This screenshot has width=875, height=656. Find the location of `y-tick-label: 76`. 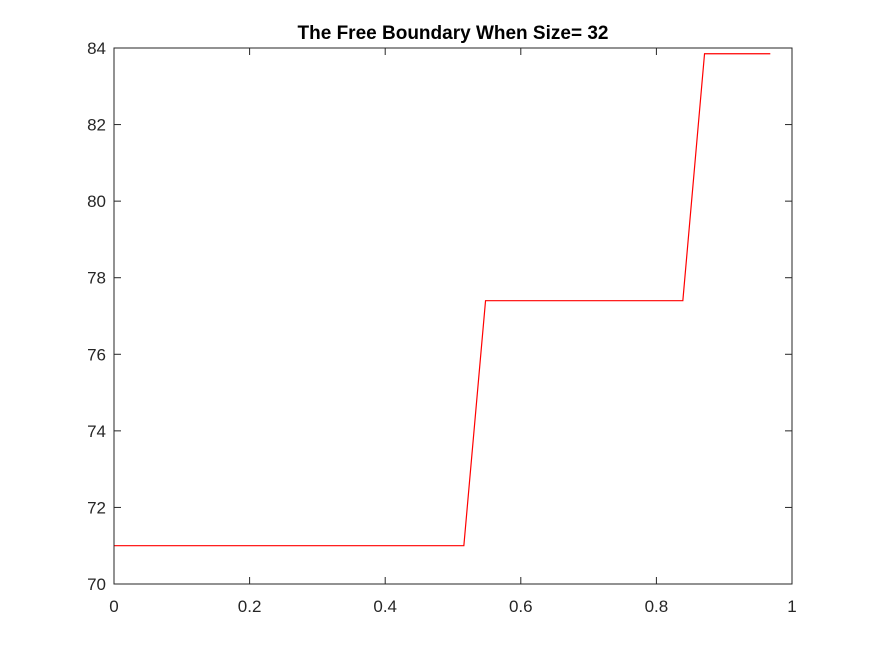

y-tick-label: 76 is located at coordinates (96, 354).